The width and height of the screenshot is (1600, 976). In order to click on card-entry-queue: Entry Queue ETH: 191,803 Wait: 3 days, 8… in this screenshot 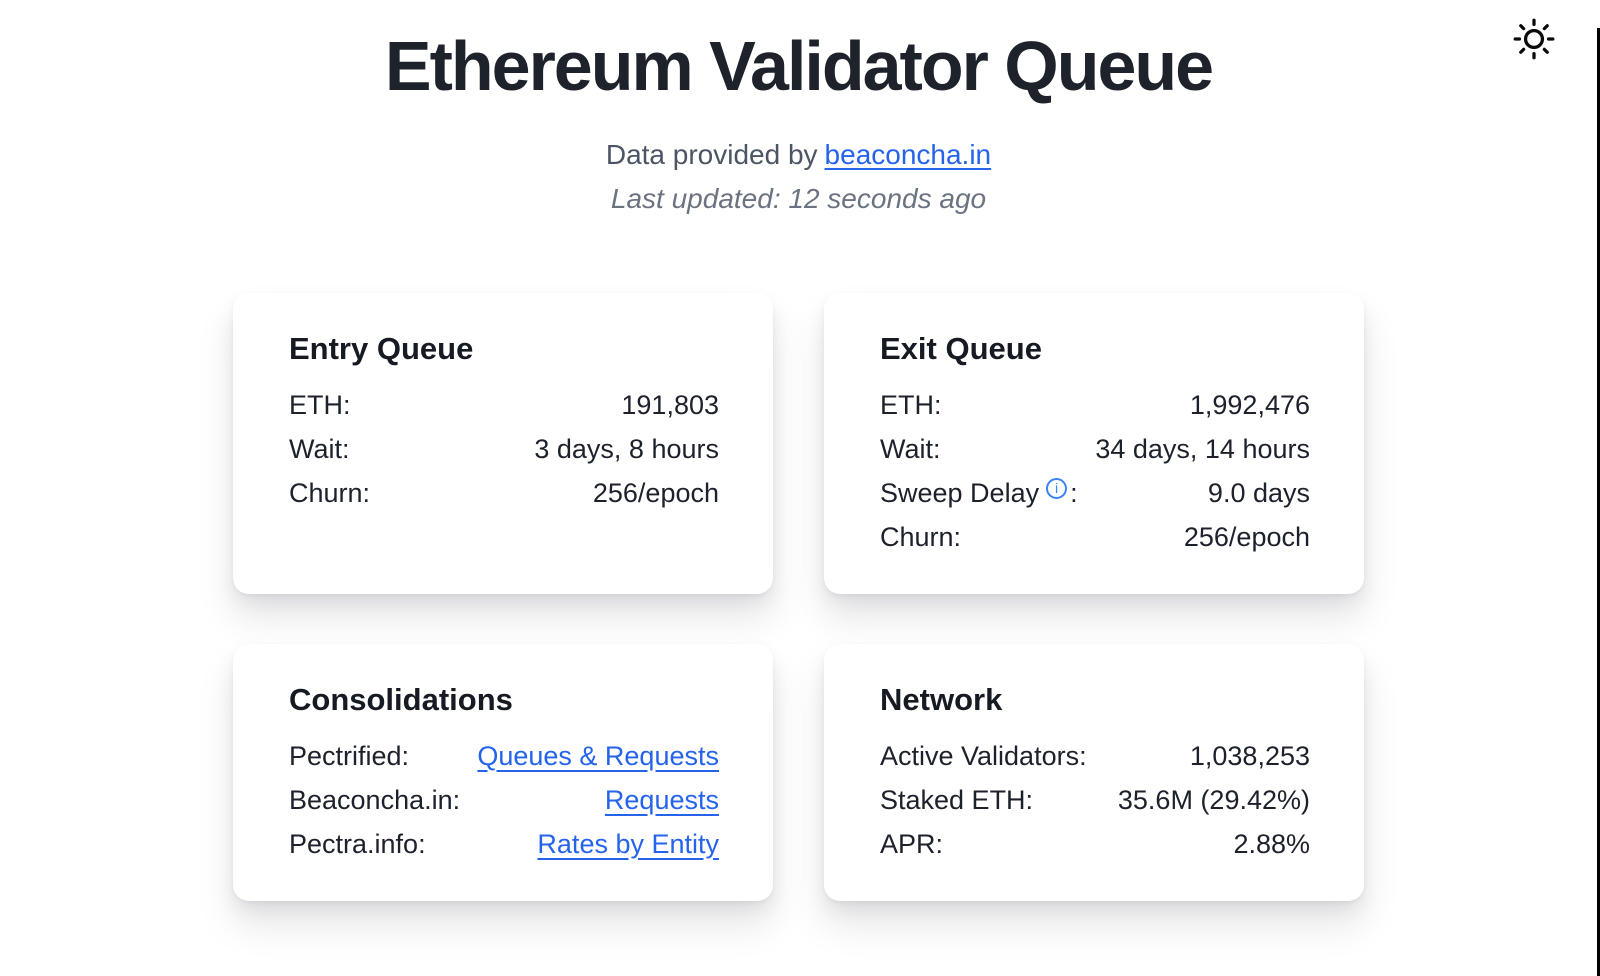, I will do `click(503, 443)`.